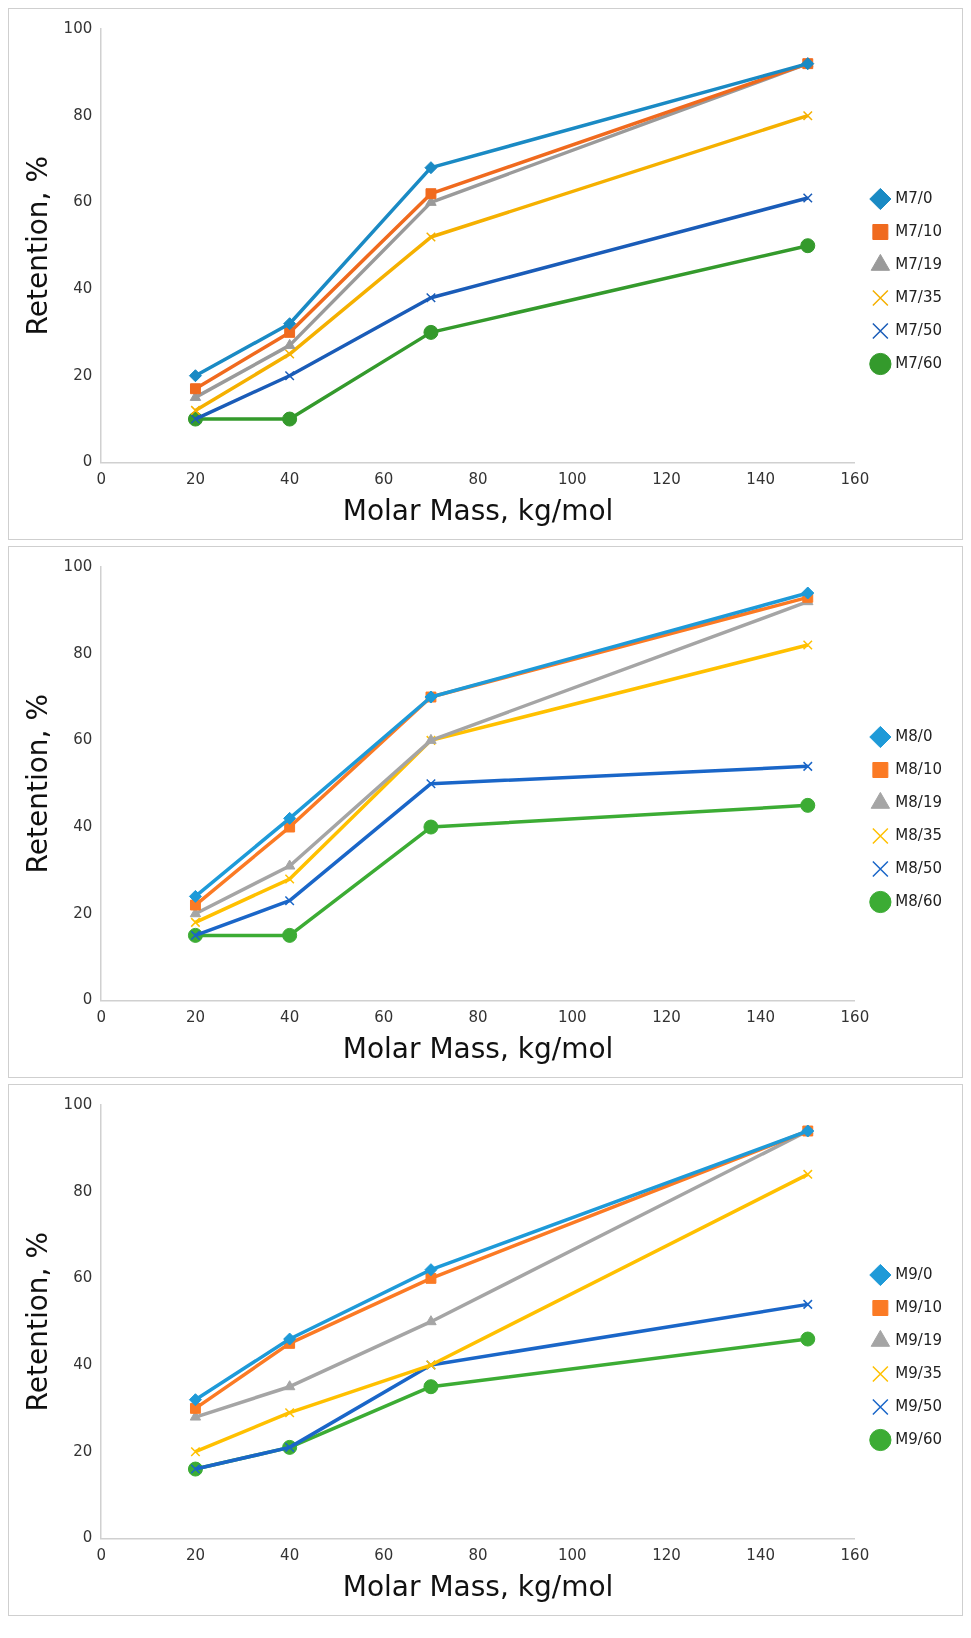 This screenshot has width=971, height=1638. Describe the element at coordinates (919, 1339) in the screenshot. I see `legend-label: M9/19` at that location.